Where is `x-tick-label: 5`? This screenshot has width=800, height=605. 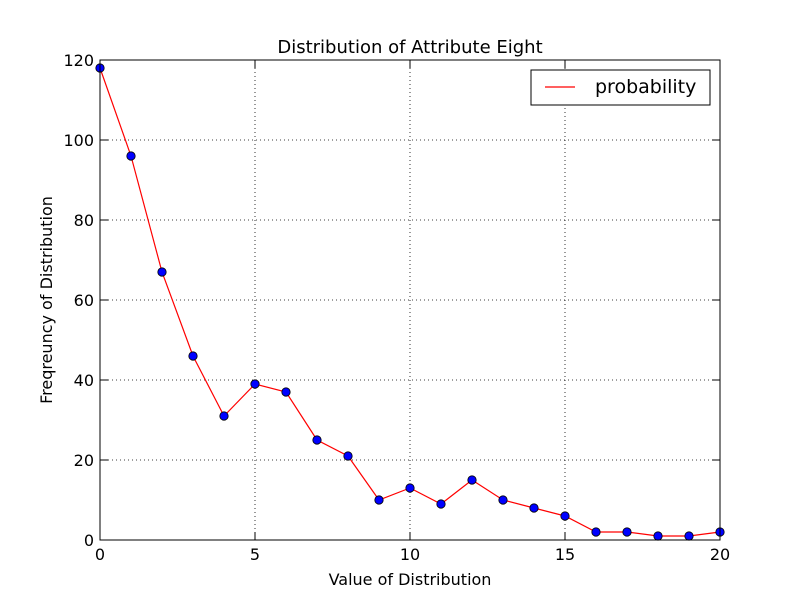
x-tick-label: 5 is located at coordinates (255, 554).